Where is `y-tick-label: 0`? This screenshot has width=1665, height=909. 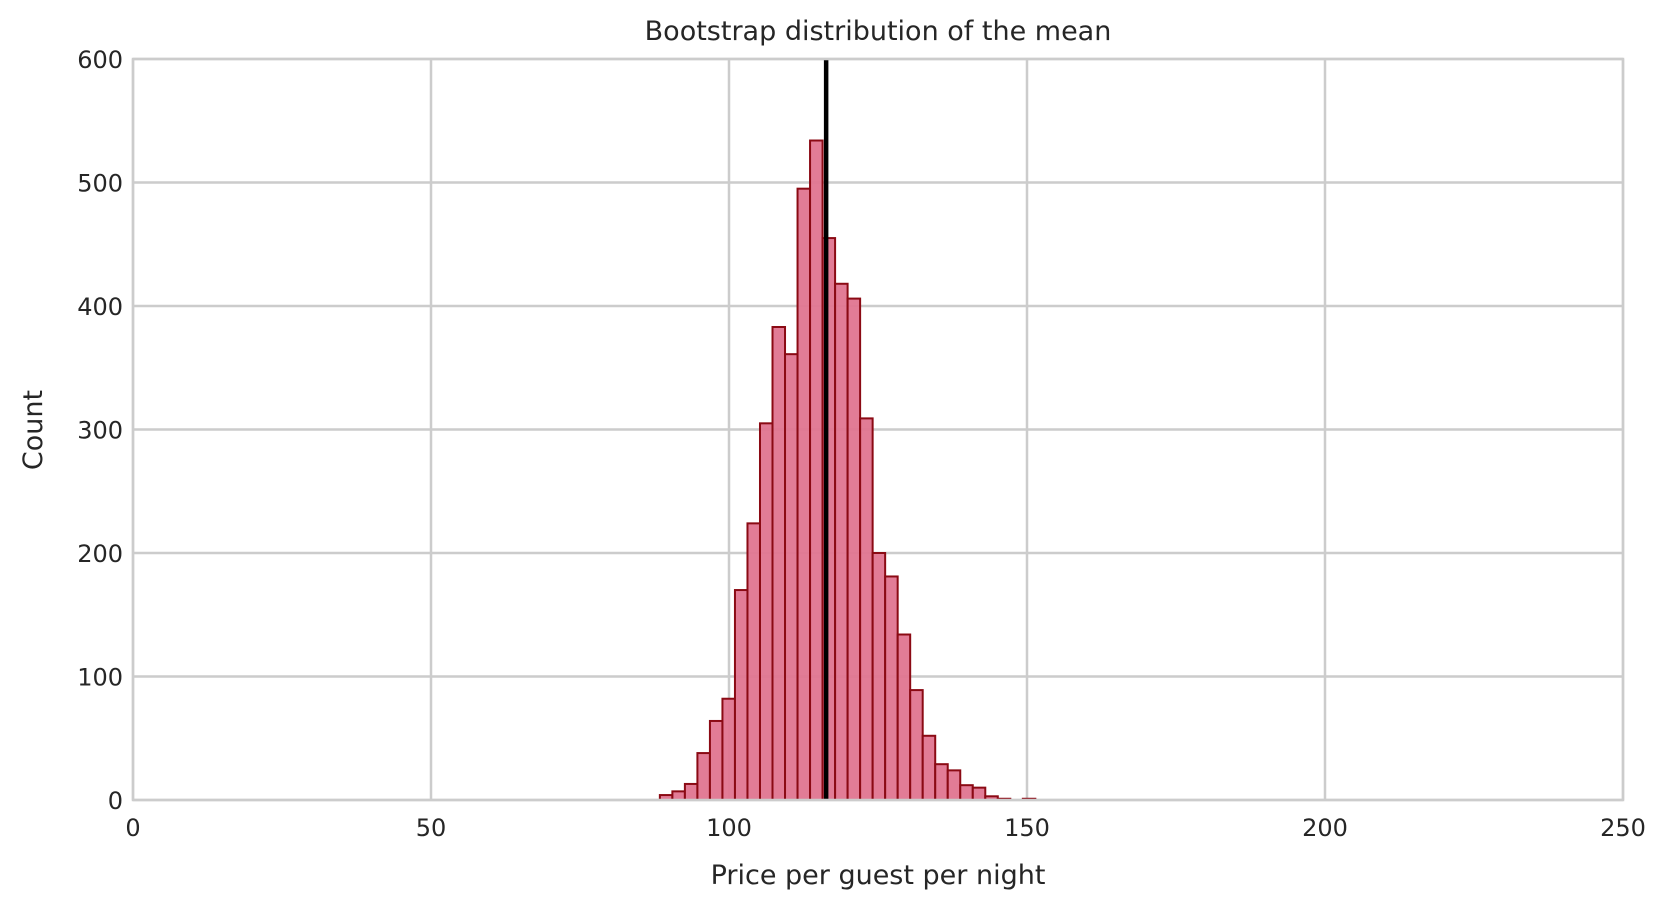
y-tick-label: 0 is located at coordinates (115, 801).